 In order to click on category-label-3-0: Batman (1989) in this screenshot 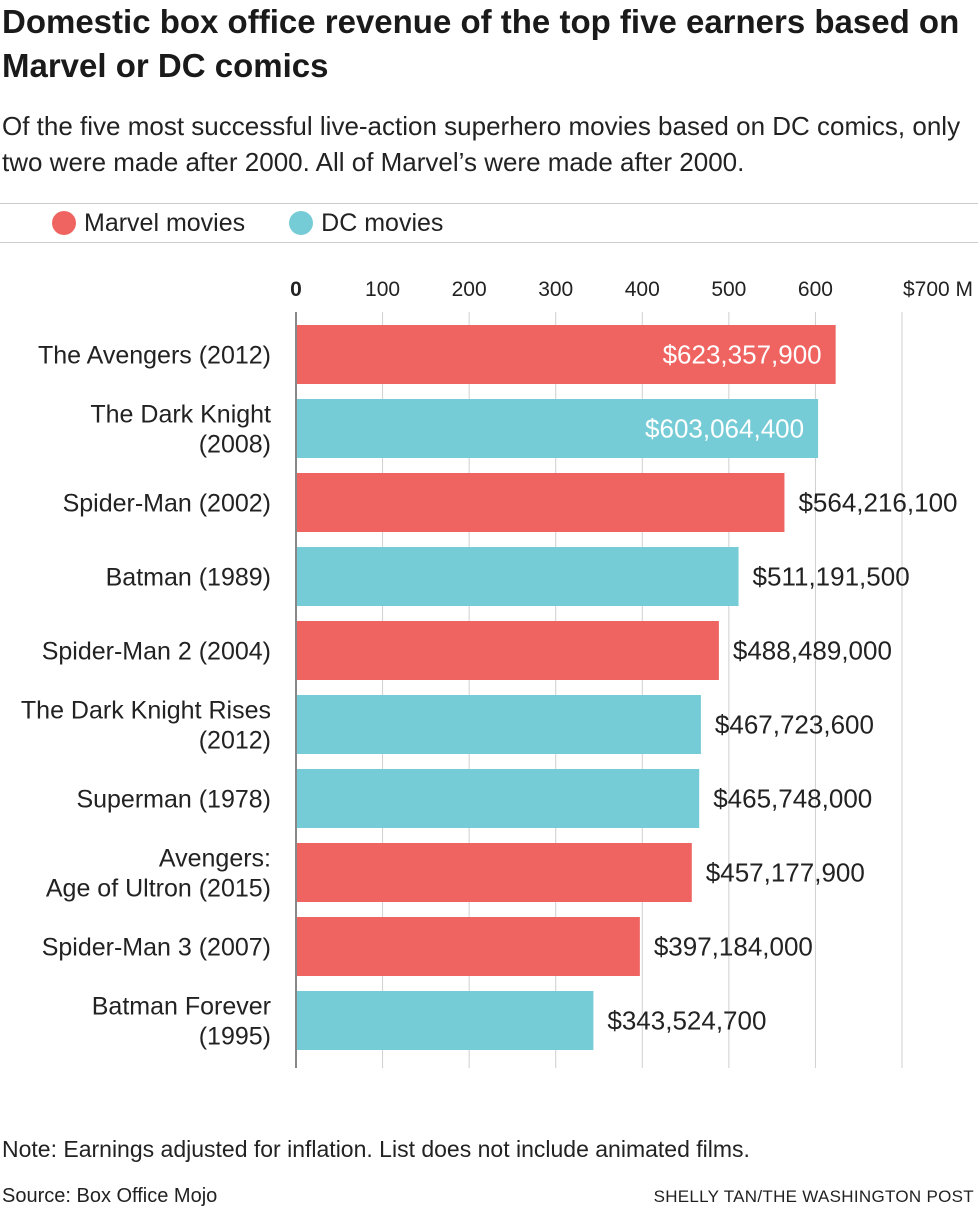, I will do `click(188, 578)`.